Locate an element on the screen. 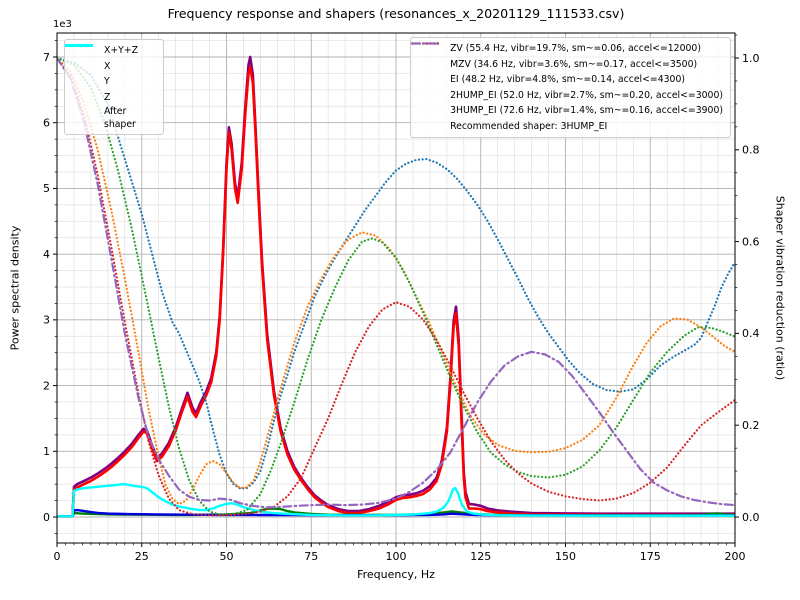  legend-label: Y is located at coordinates (107, 82).